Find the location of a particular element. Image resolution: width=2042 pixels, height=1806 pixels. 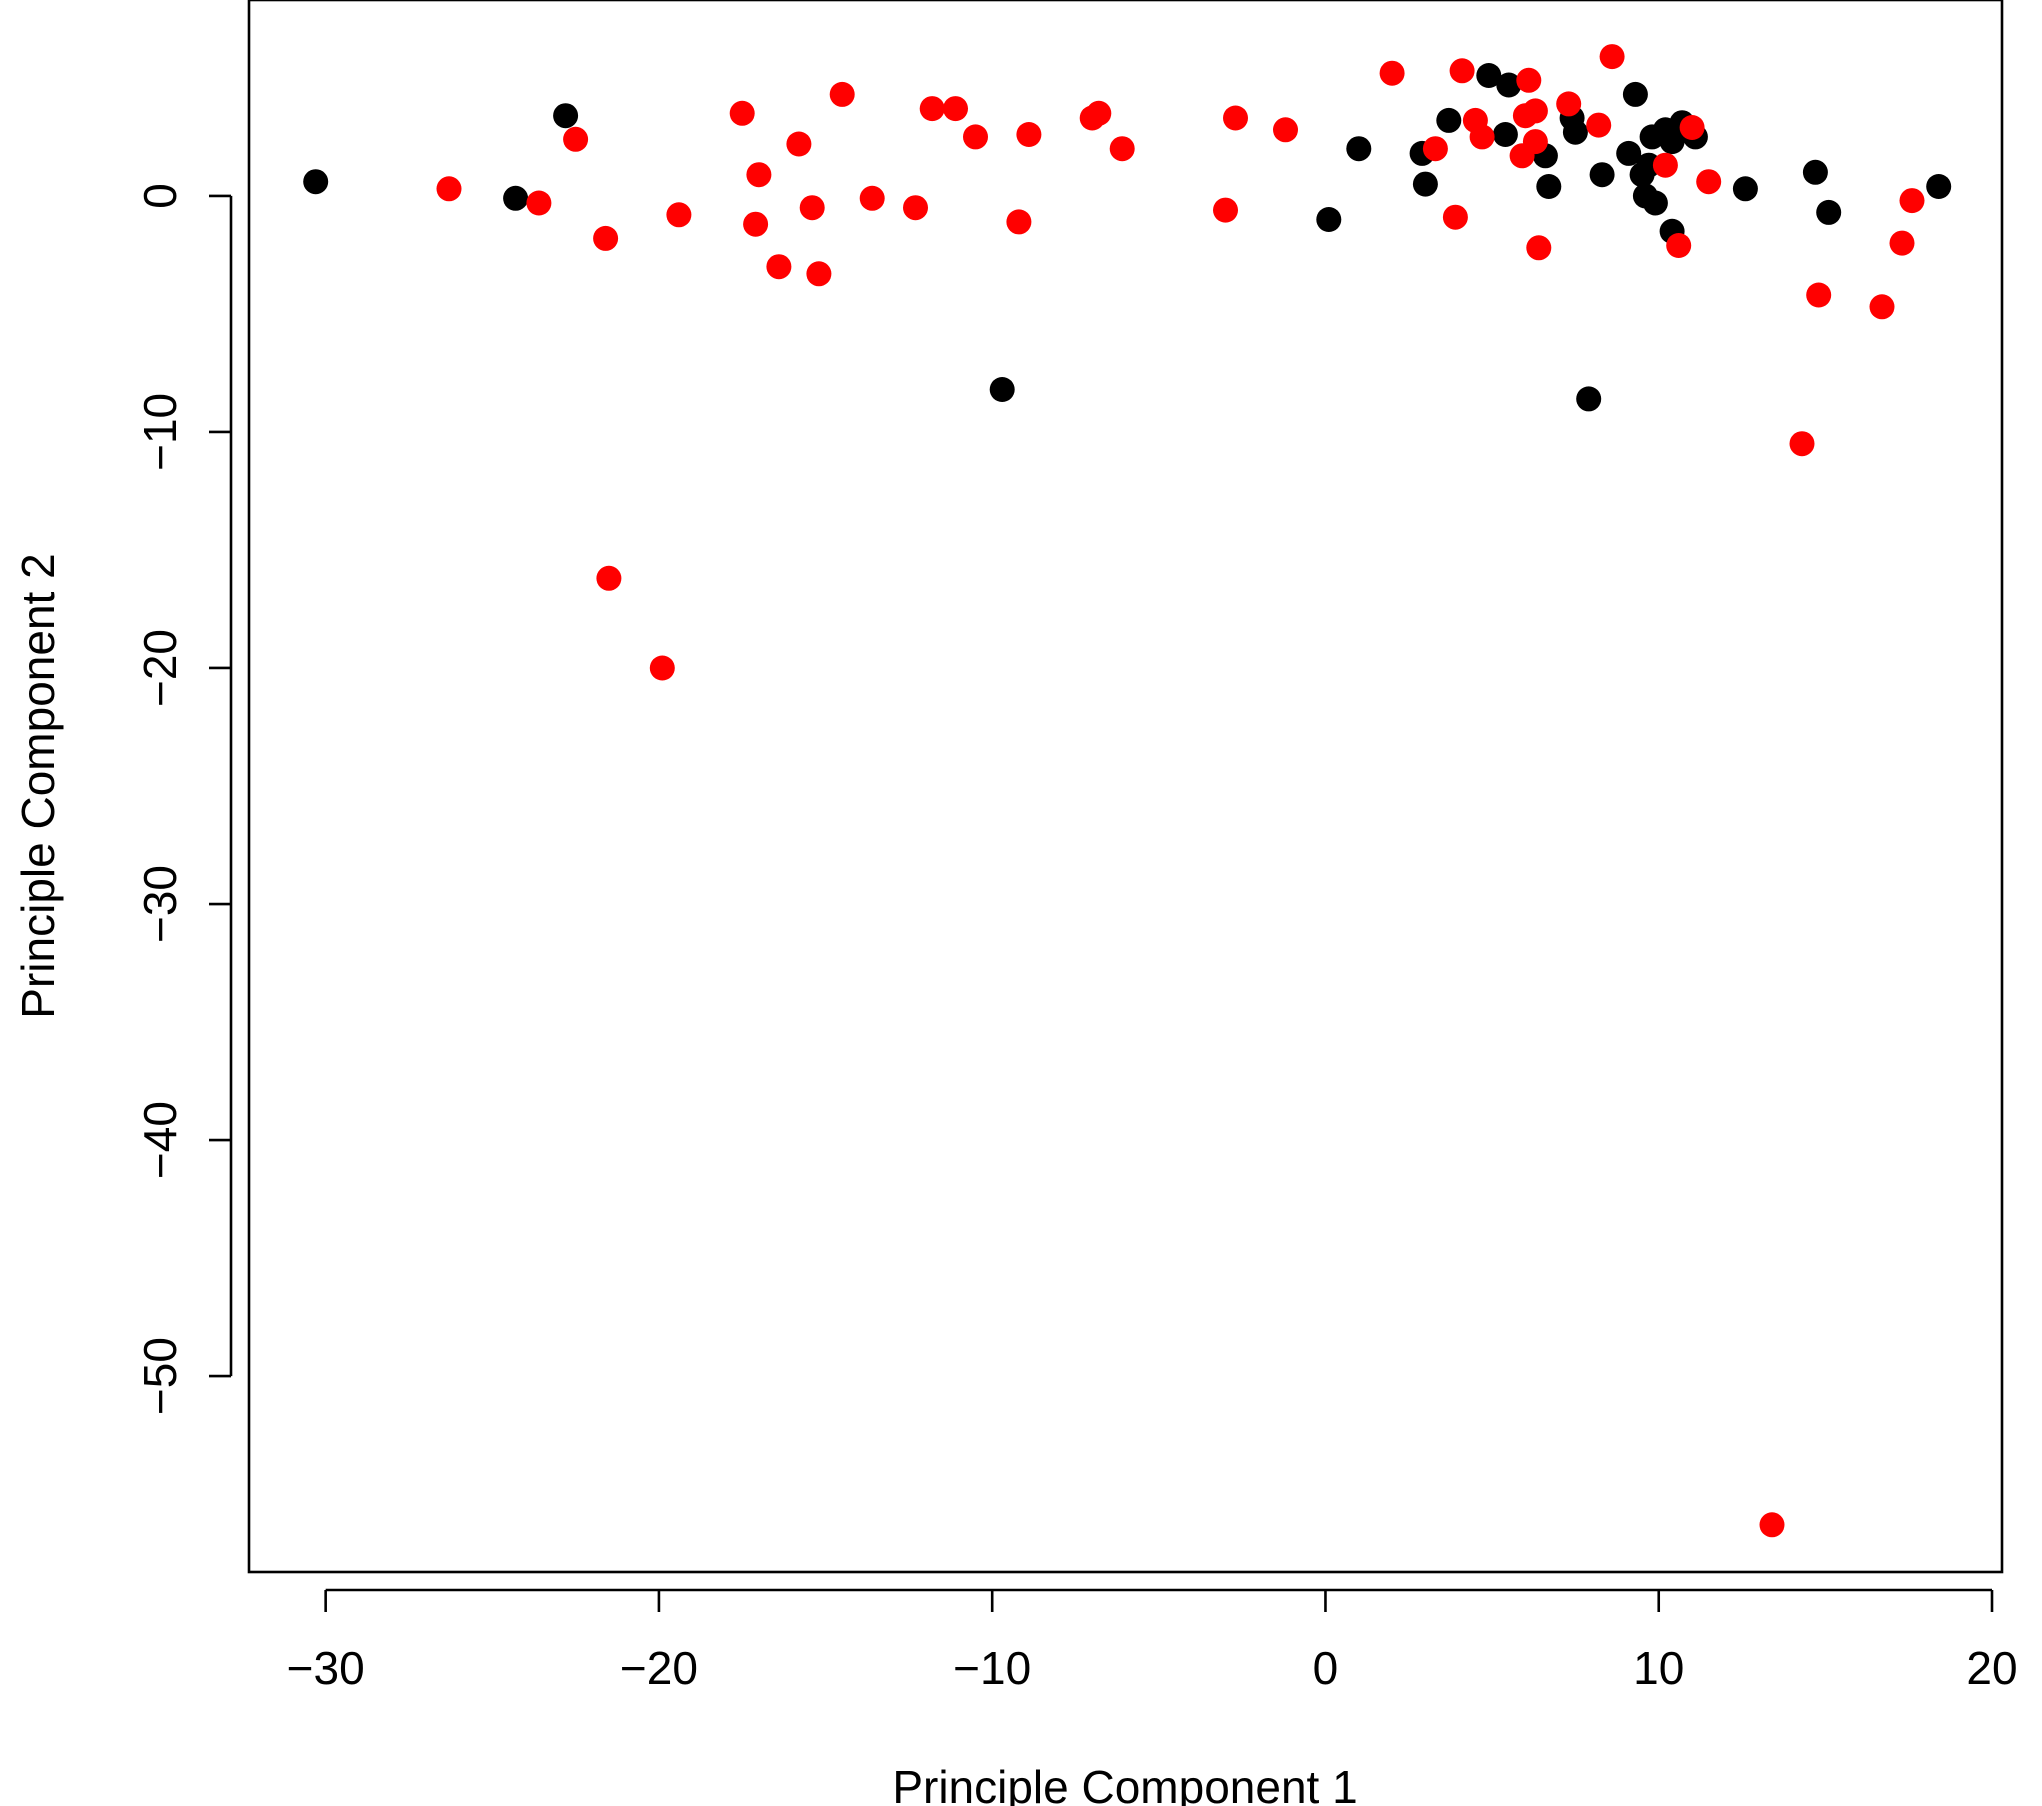

x-tick-label-5: 20 is located at coordinates (1991, 1668).